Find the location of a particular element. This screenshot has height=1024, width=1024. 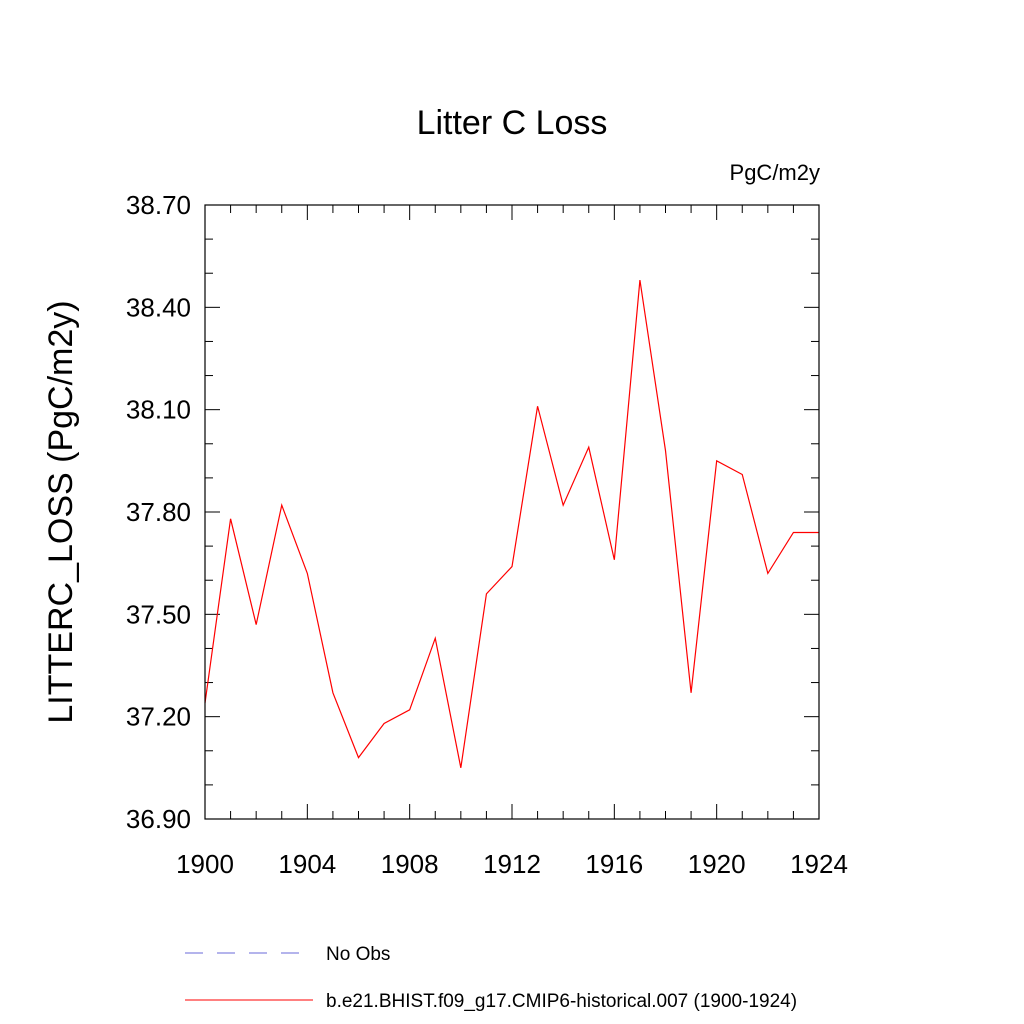

chart-title: Litter C Loss is located at coordinates (512, 123).